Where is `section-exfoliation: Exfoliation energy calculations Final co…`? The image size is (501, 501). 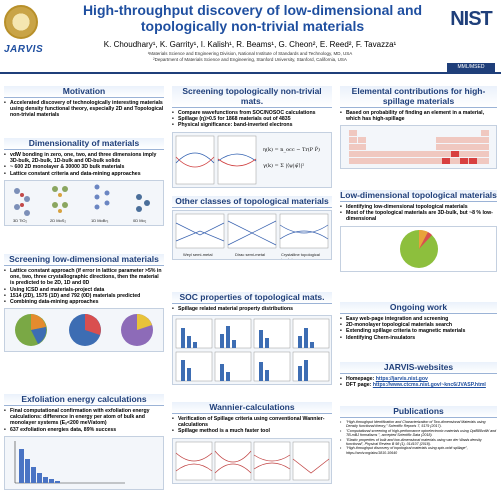
section-exfoliation: Exfoliation energy calculations Final co… is located at coordinates (84, 442).